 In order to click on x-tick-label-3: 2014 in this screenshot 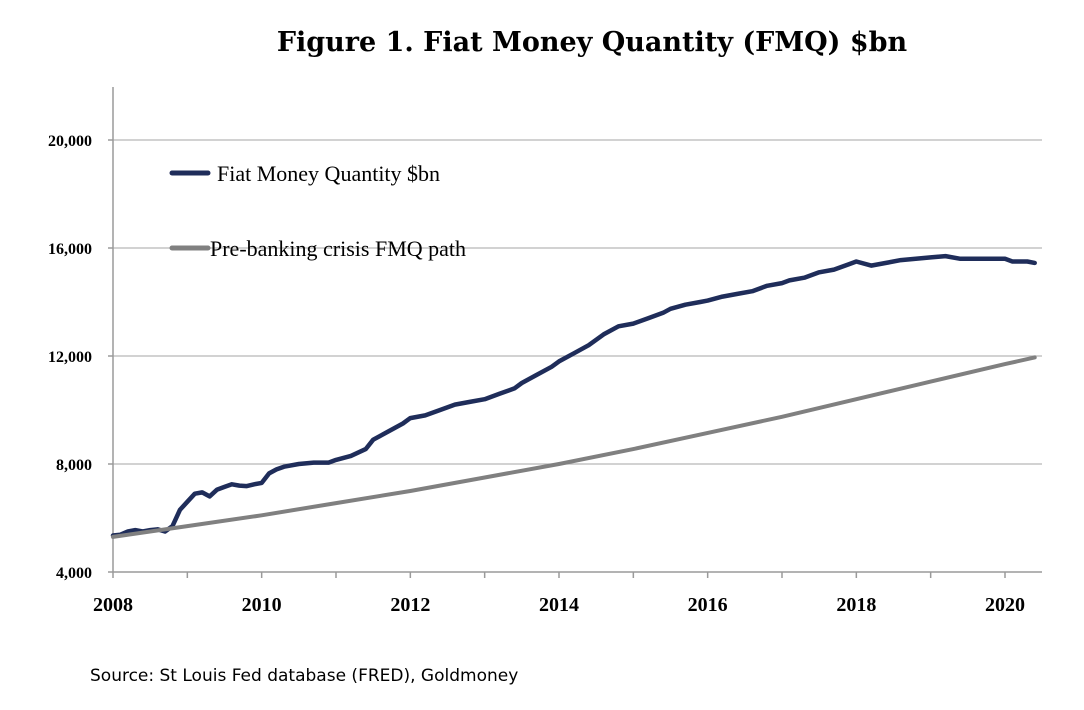, I will do `click(559, 605)`.